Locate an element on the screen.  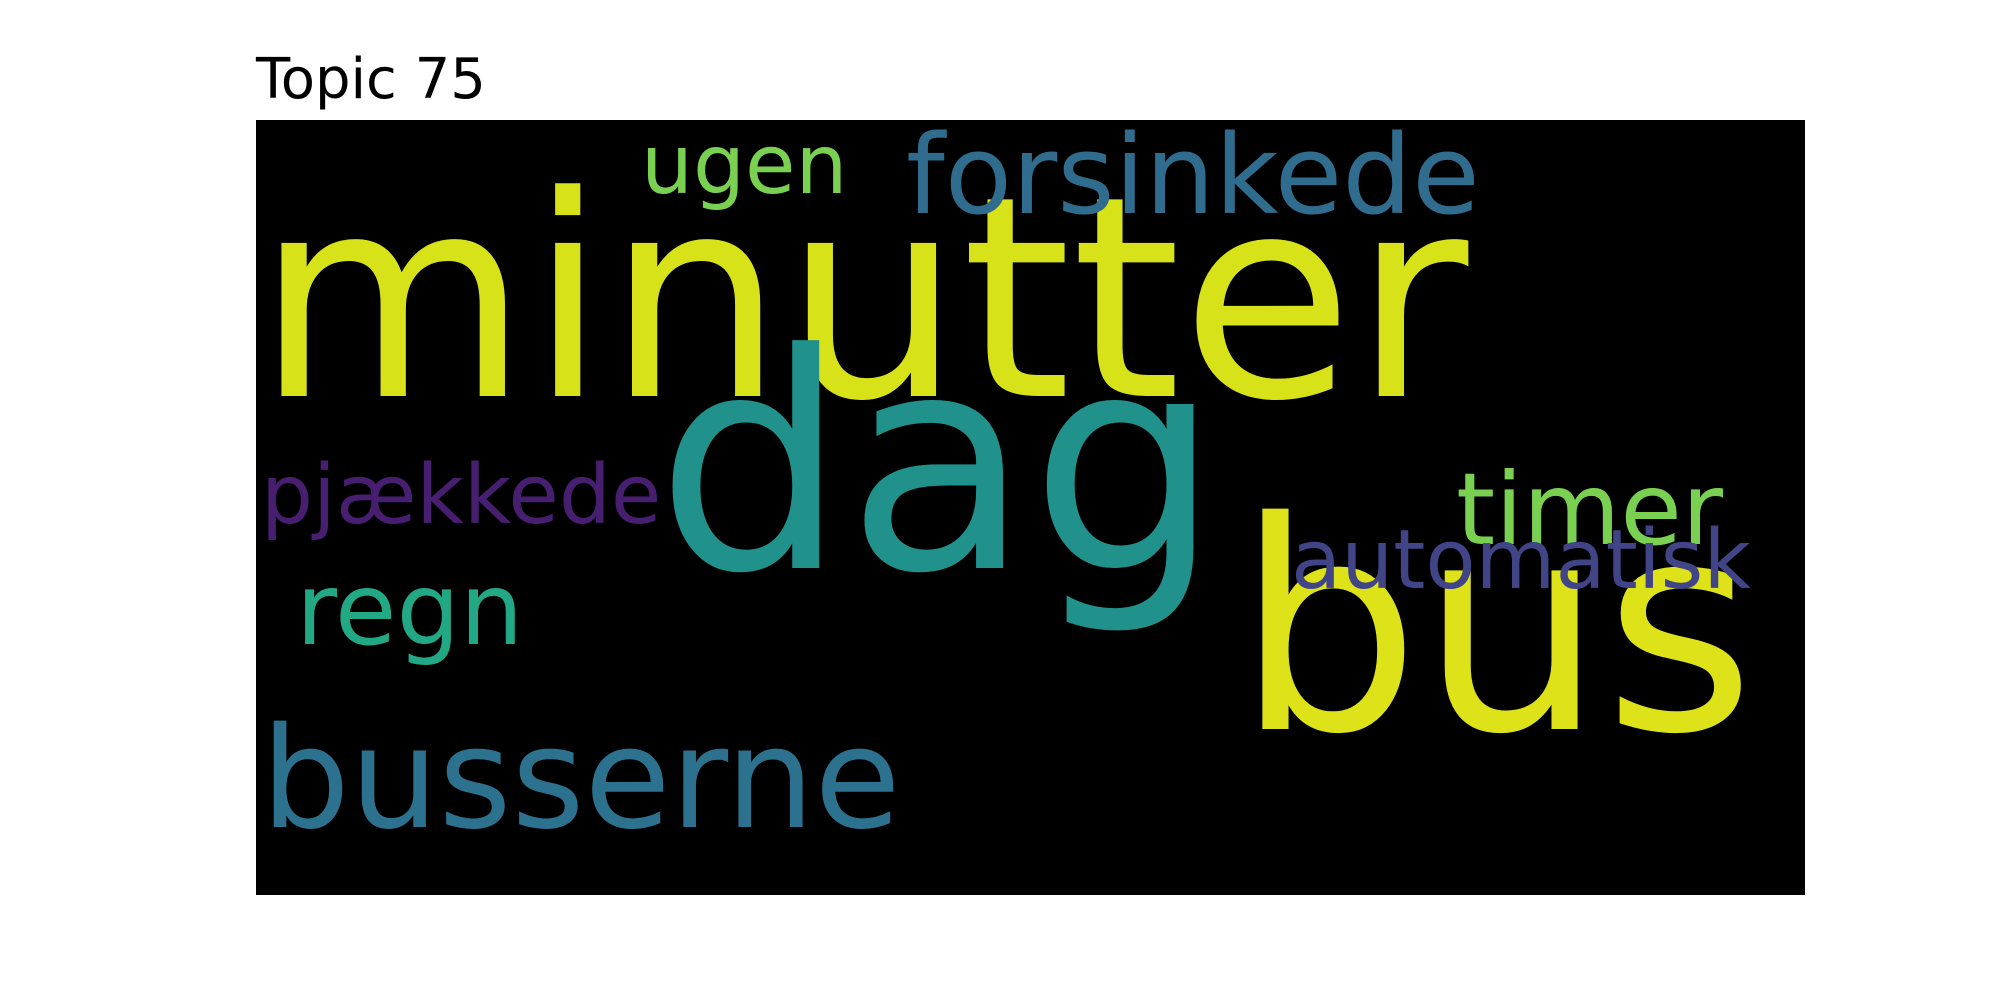
word-busserne: busserne is located at coordinates (581, 779).